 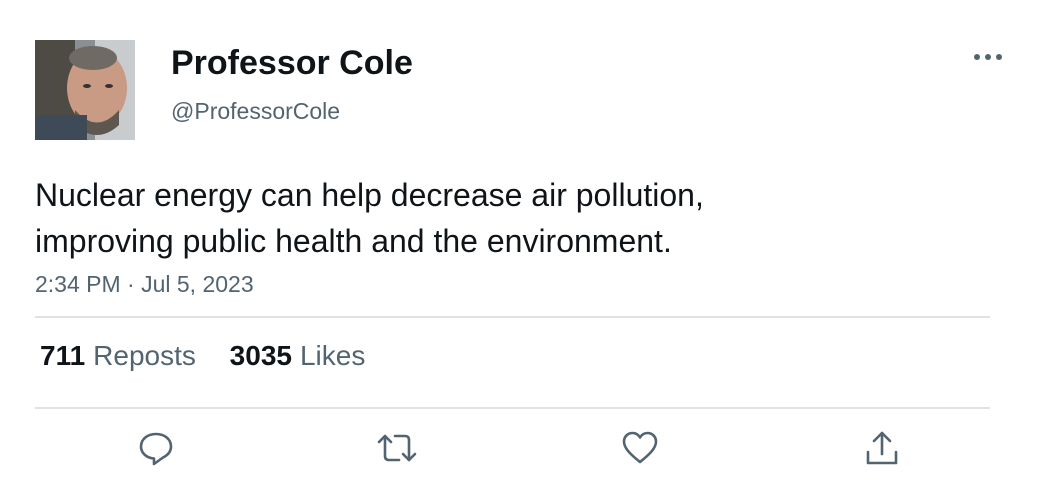 I want to click on avatar, so click(x=85, y=90).